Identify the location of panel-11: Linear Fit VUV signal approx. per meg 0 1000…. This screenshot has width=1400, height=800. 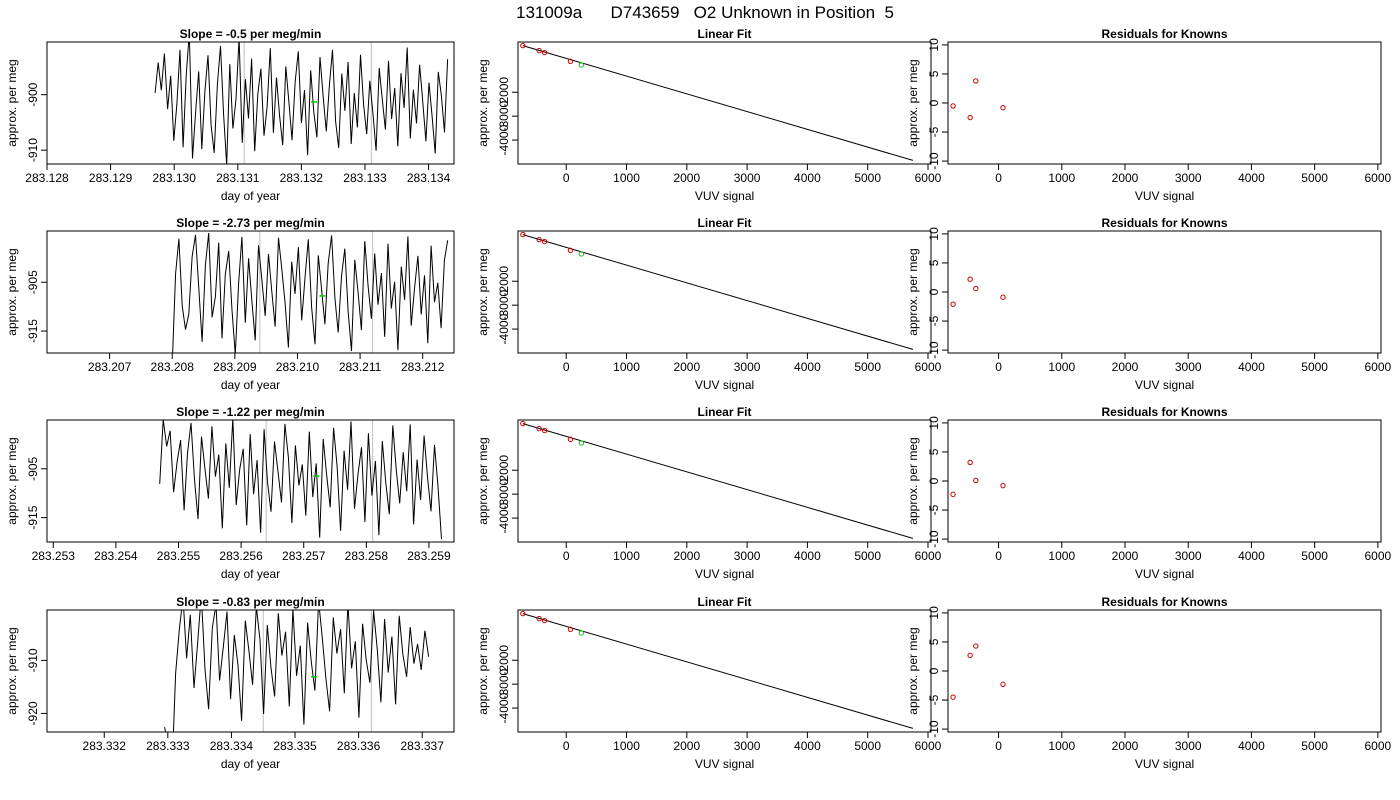
(709, 683).